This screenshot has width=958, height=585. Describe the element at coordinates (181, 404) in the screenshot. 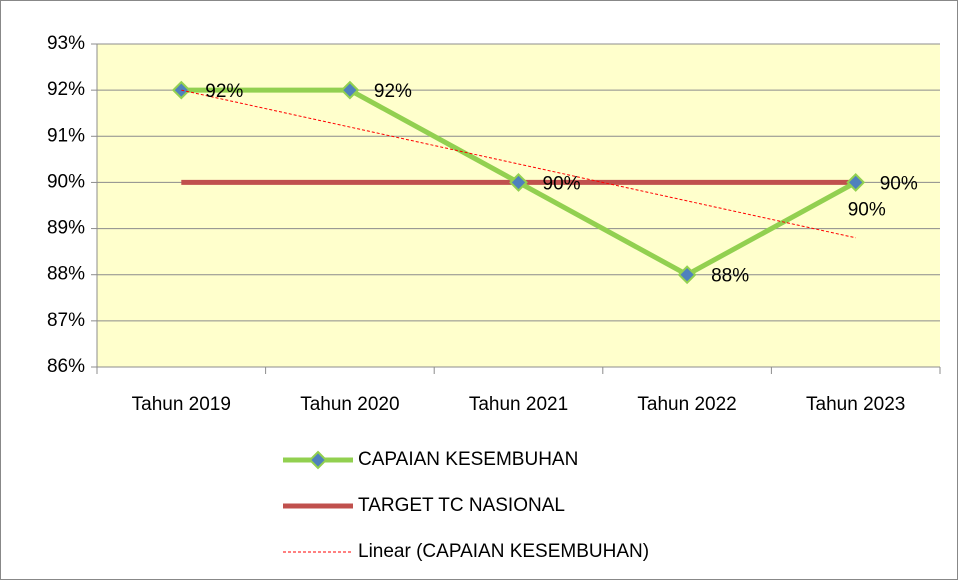

I see `x-tick-label: Tahun 2019` at that location.